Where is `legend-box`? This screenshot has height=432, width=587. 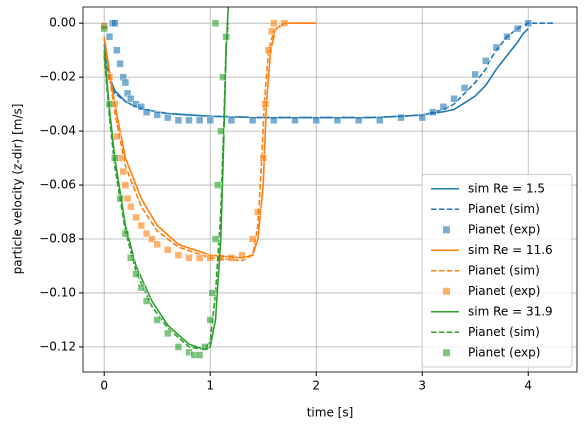 legend-box is located at coordinates (497, 271).